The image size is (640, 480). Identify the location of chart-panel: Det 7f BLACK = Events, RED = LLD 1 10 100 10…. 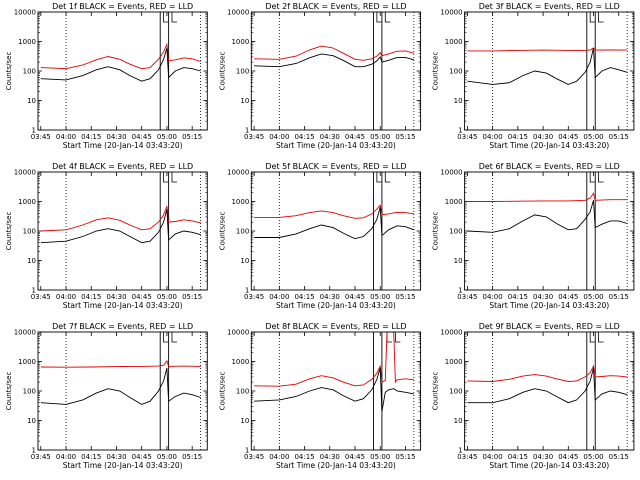
(106, 396).